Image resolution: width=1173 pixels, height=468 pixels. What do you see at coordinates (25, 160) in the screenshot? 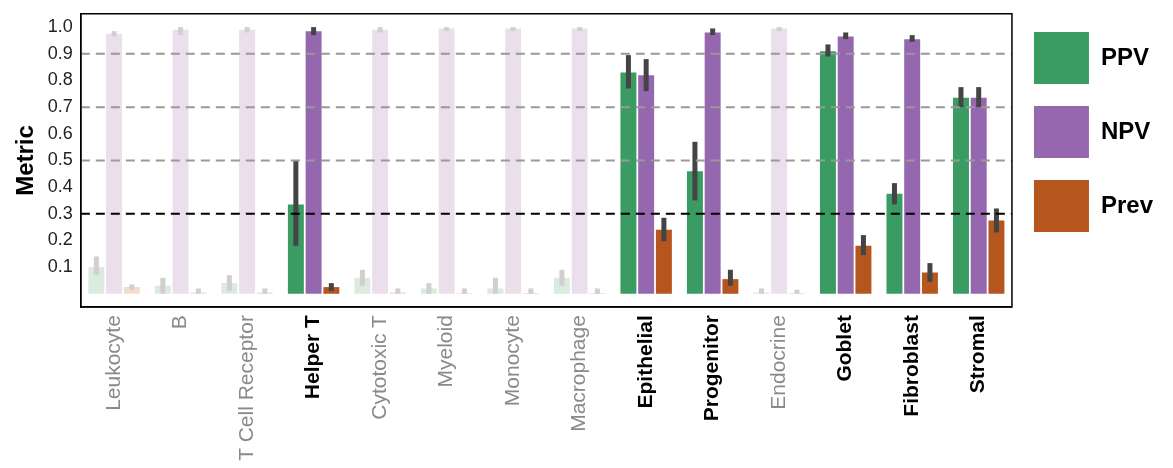
I see `y-axis-title: Metric` at bounding box center [25, 160].